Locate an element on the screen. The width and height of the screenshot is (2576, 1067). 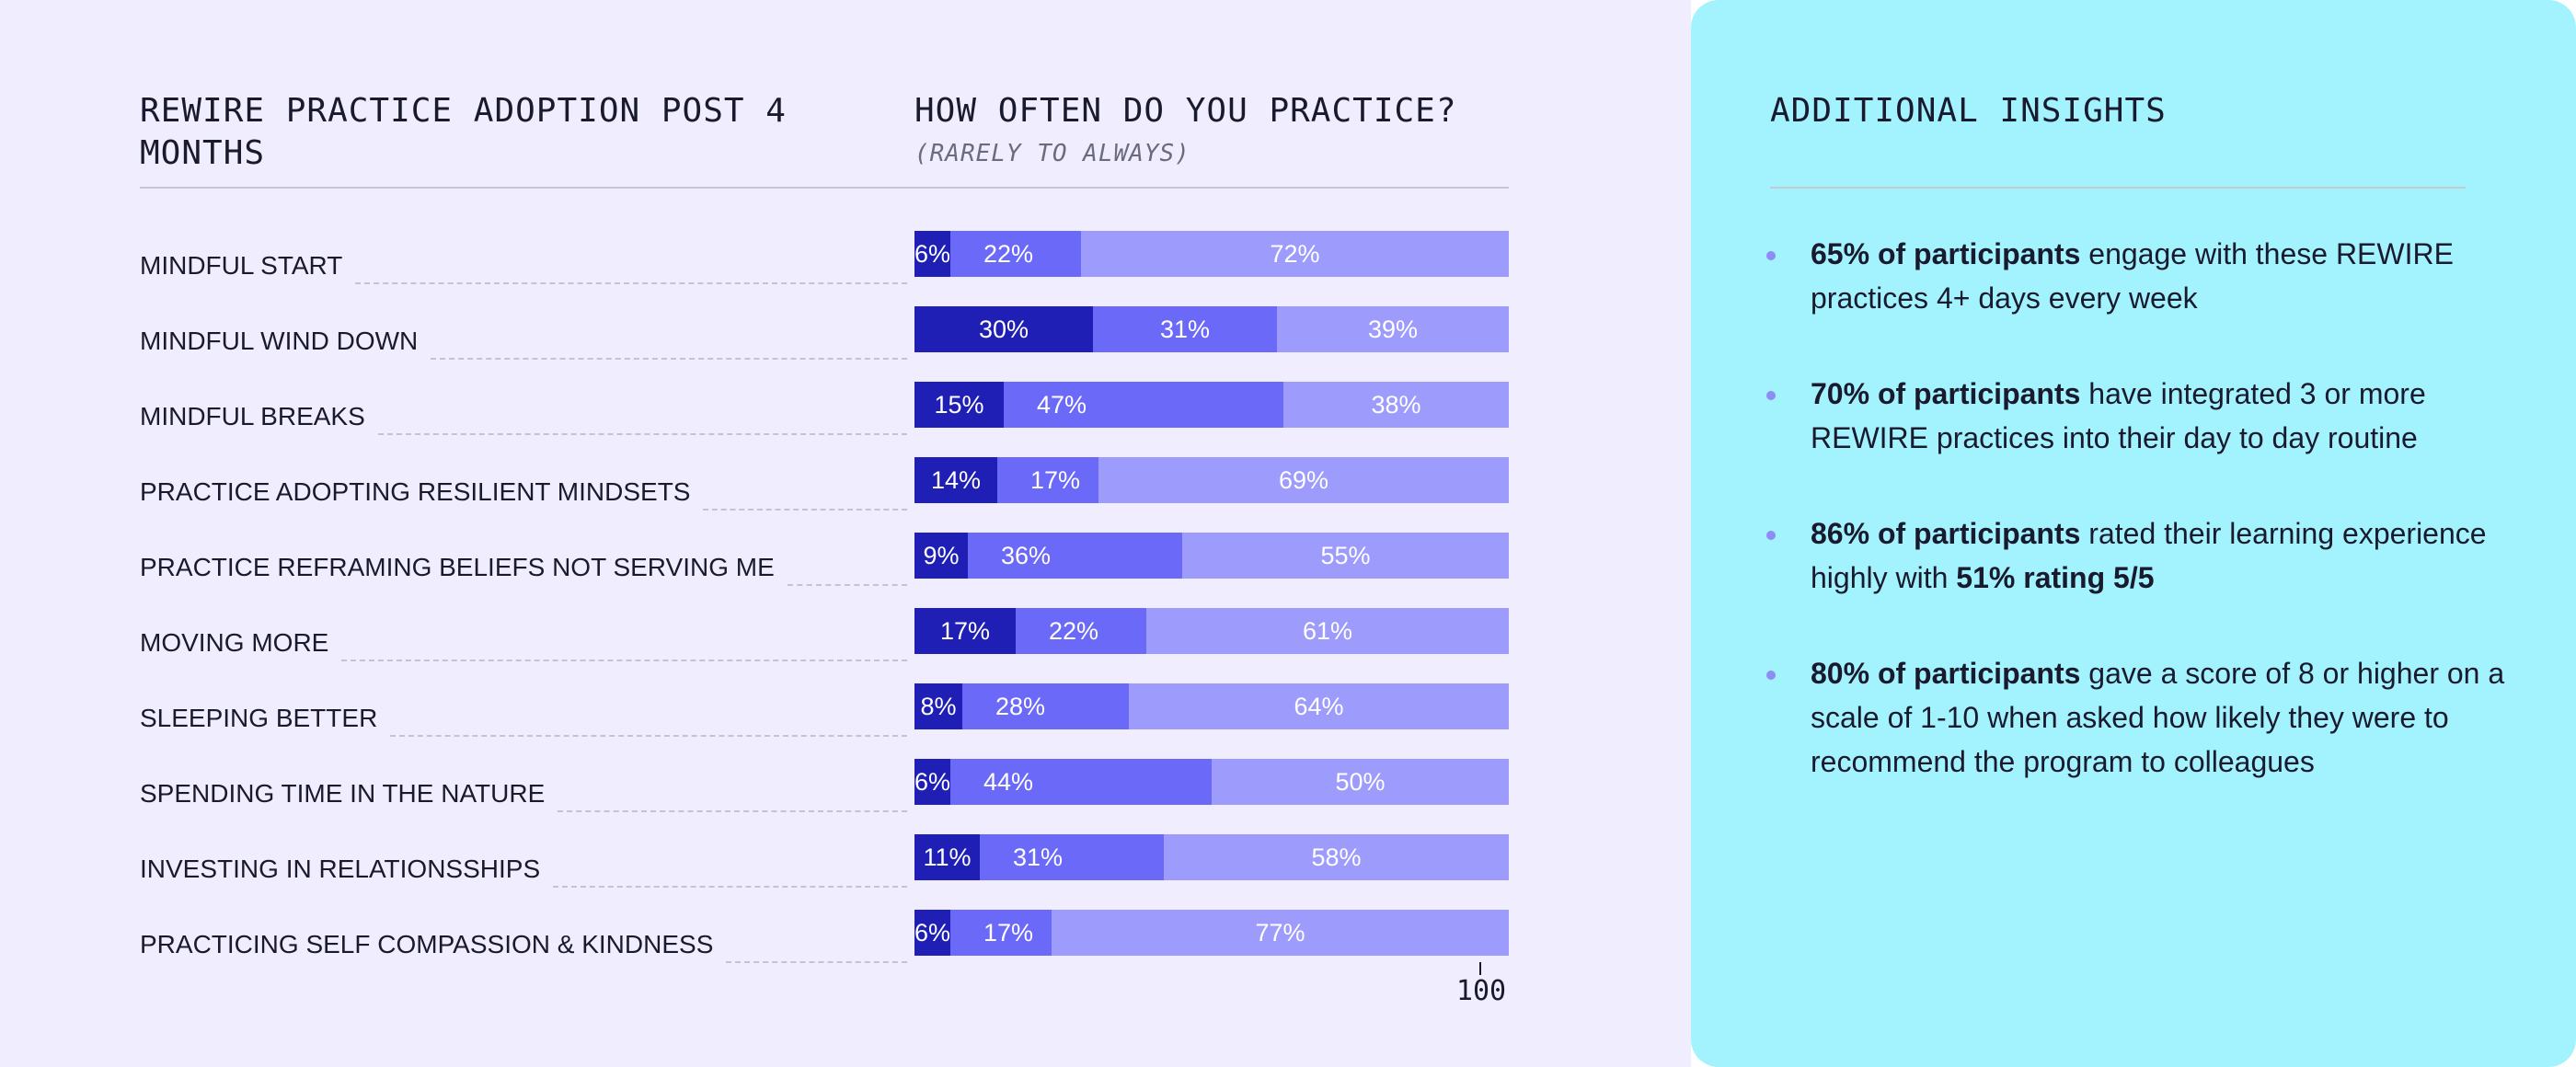
bar-segment: 9% is located at coordinates (941, 556).